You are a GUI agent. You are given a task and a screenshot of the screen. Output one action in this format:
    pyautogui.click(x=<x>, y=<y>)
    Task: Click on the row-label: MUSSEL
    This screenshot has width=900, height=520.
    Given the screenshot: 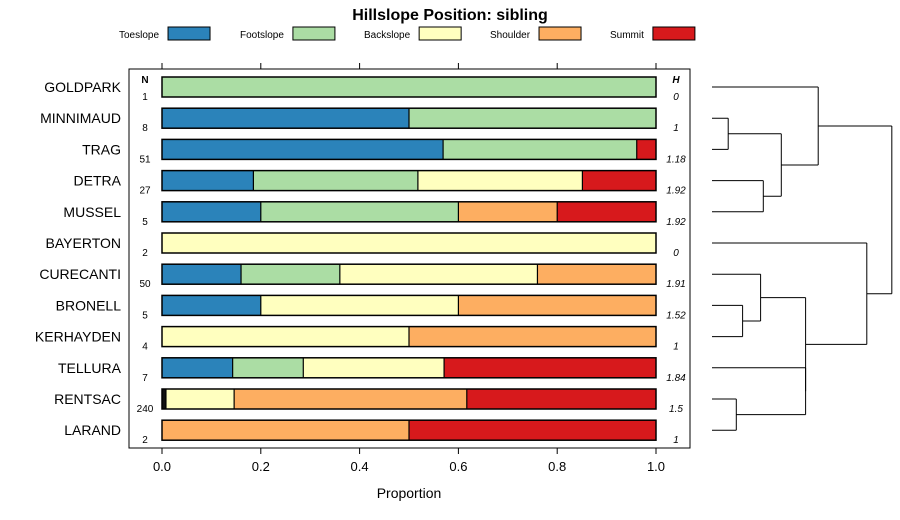 What is the action you would take?
    pyautogui.click(x=92, y=212)
    